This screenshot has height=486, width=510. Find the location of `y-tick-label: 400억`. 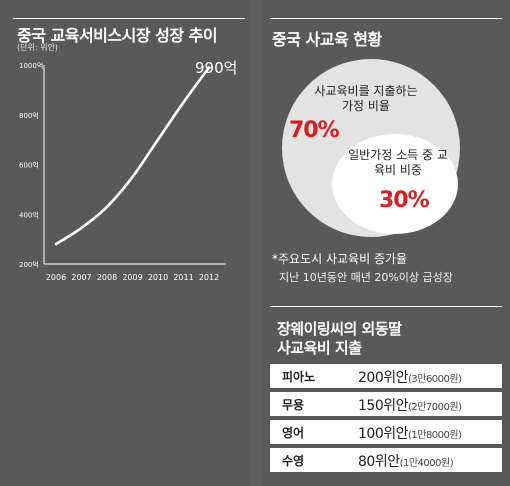

y-tick-label: 400억 is located at coordinates (29, 215).